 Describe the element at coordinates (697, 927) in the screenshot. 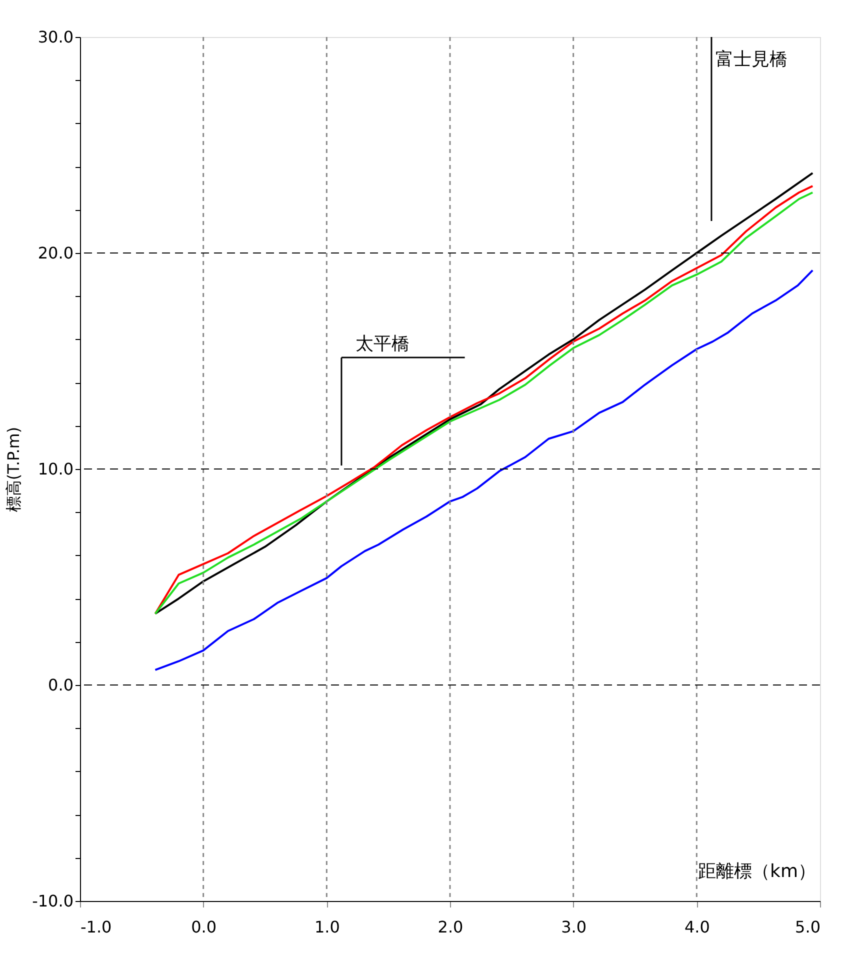

I see `x-tick-label: 4.0` at that location.